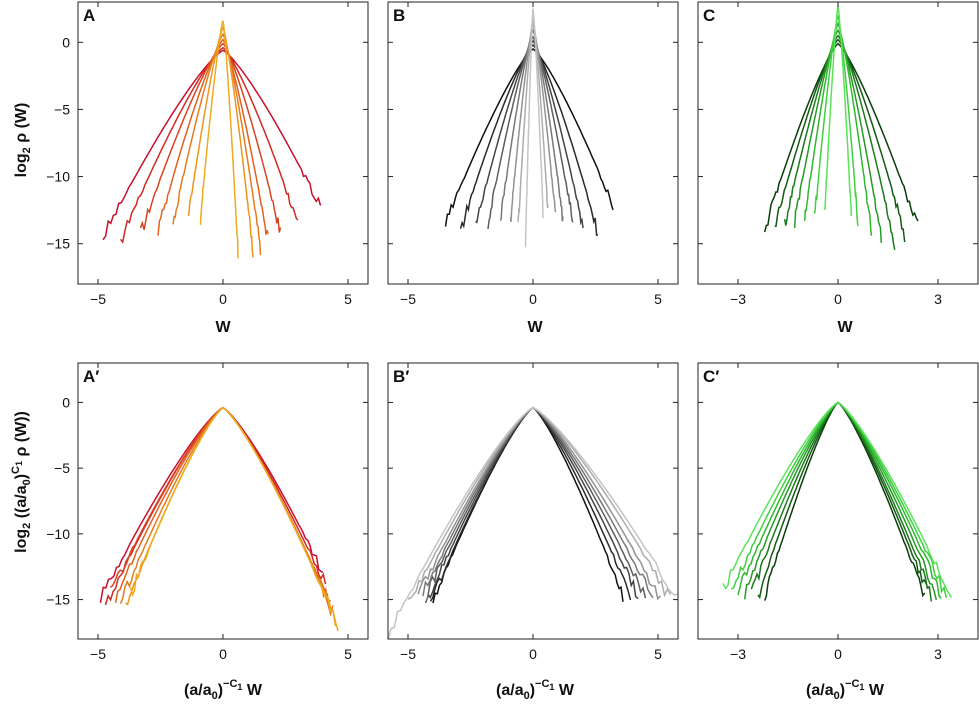  I want to click on top-y-axis-label: log2 ρ (W), so click(23, 140).